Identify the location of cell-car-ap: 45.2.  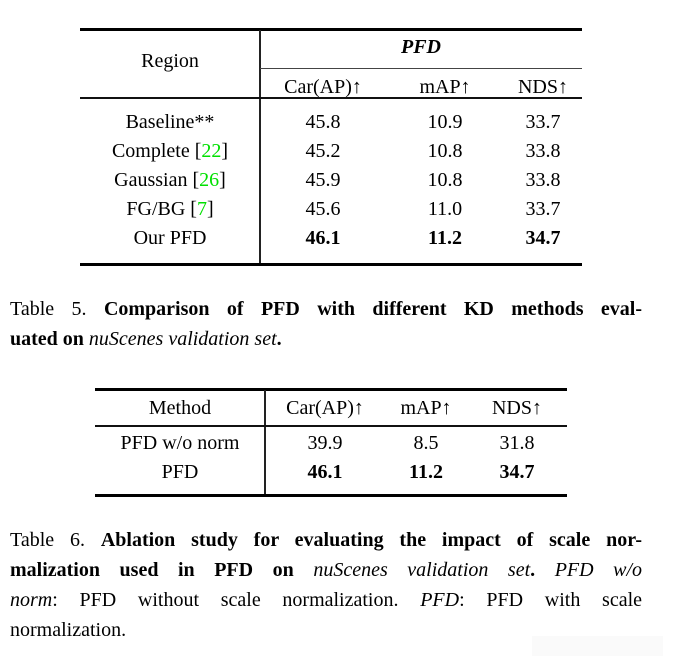
(323, 151).